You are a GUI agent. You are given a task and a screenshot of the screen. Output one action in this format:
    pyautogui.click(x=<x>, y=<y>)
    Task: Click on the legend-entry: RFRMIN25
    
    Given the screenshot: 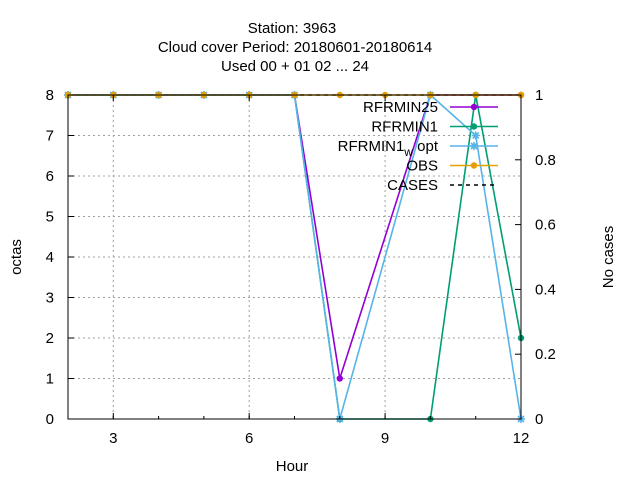 What is the action you would take?
    pyautogui.click(x=430, y=107)
    